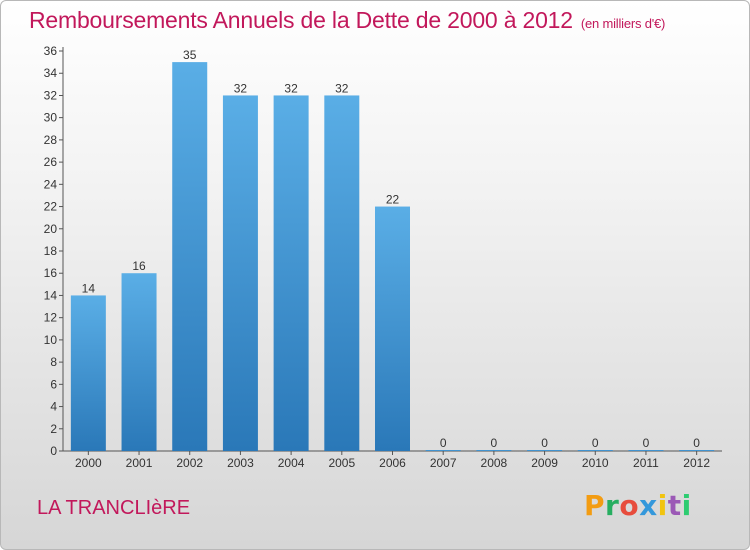 This screenshot has height=550, width=750. What do you see at coordinates (494, 463) in the screenshot?
I see `x-tick-label: 2008` at bounding box center [494, 463].